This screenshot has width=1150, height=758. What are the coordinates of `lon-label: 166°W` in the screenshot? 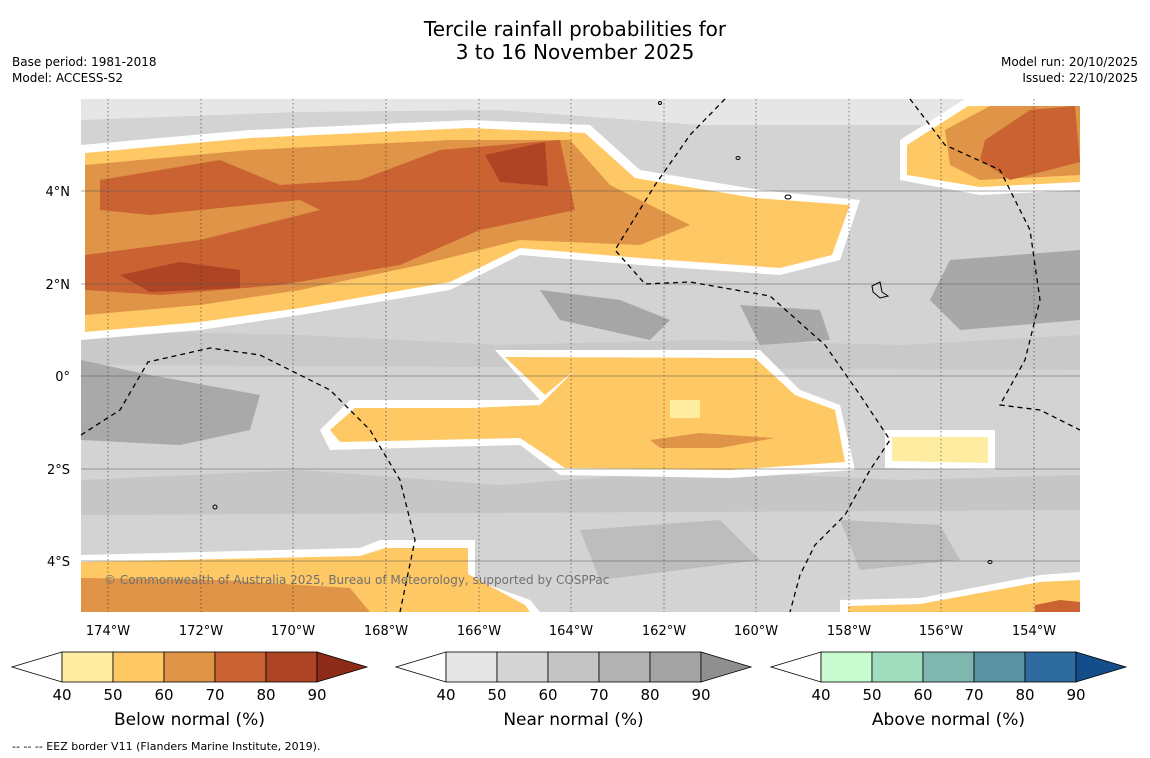 It's located at (479, 631).